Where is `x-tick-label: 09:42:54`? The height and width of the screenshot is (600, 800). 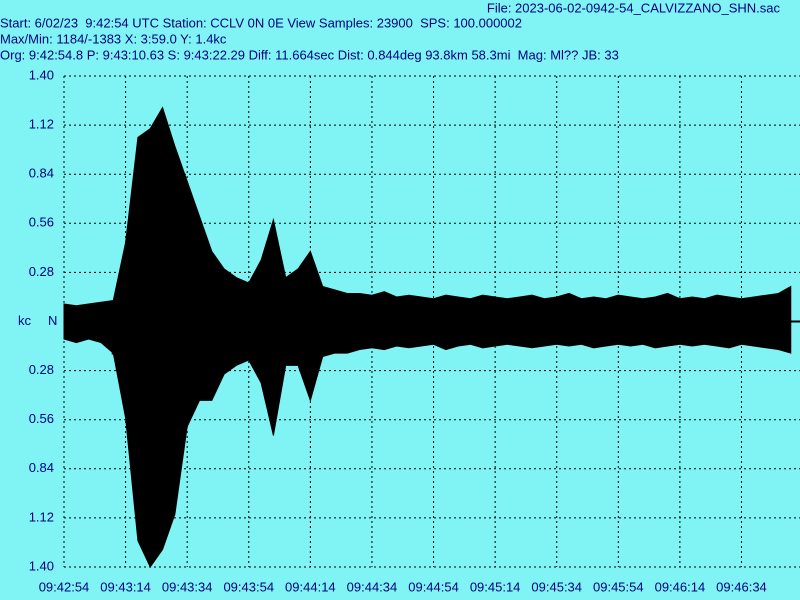 x-tick-label: 09:42:54 is located at coordinates (64, 586).